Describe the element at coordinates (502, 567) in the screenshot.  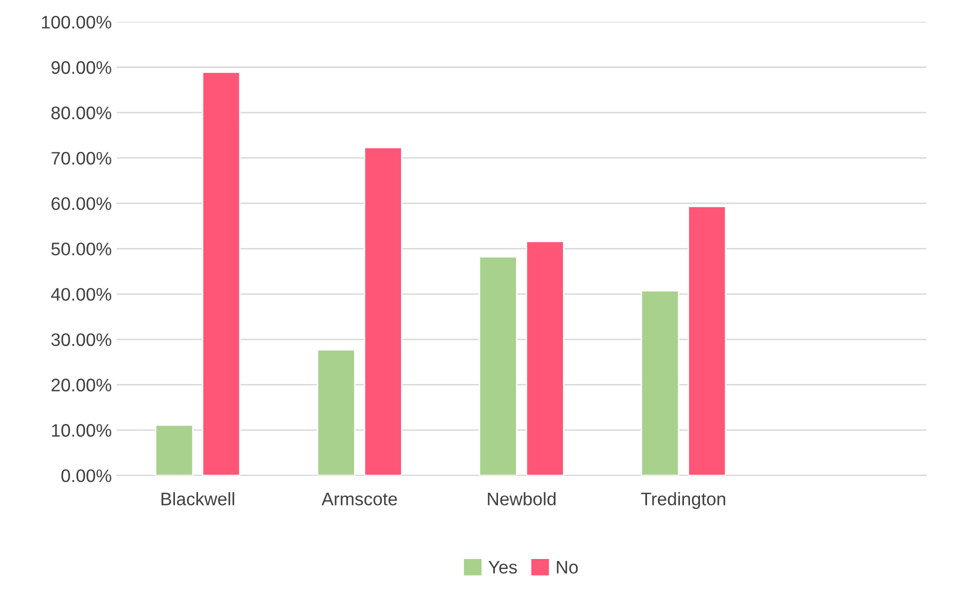
I see `legend-label: Yes` at that location.